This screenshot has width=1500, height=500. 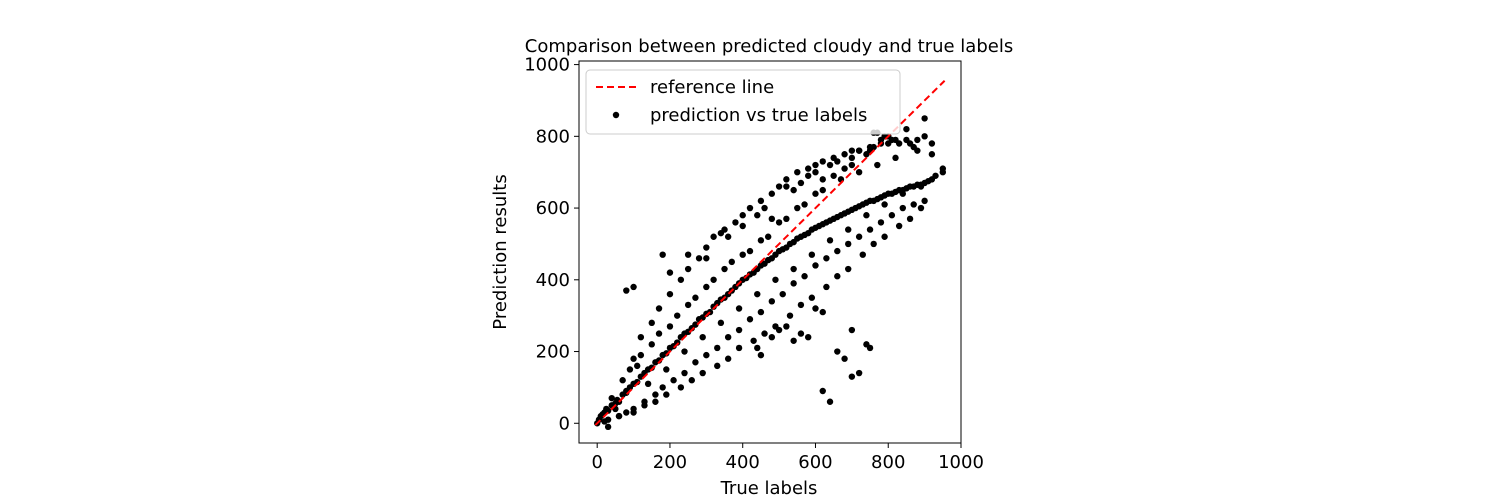 What do you see at coordinates (551, 244) in the screenshot?
I see `y-axis: 0 200 400 600 800 1000` at bounding box center [551, 244].